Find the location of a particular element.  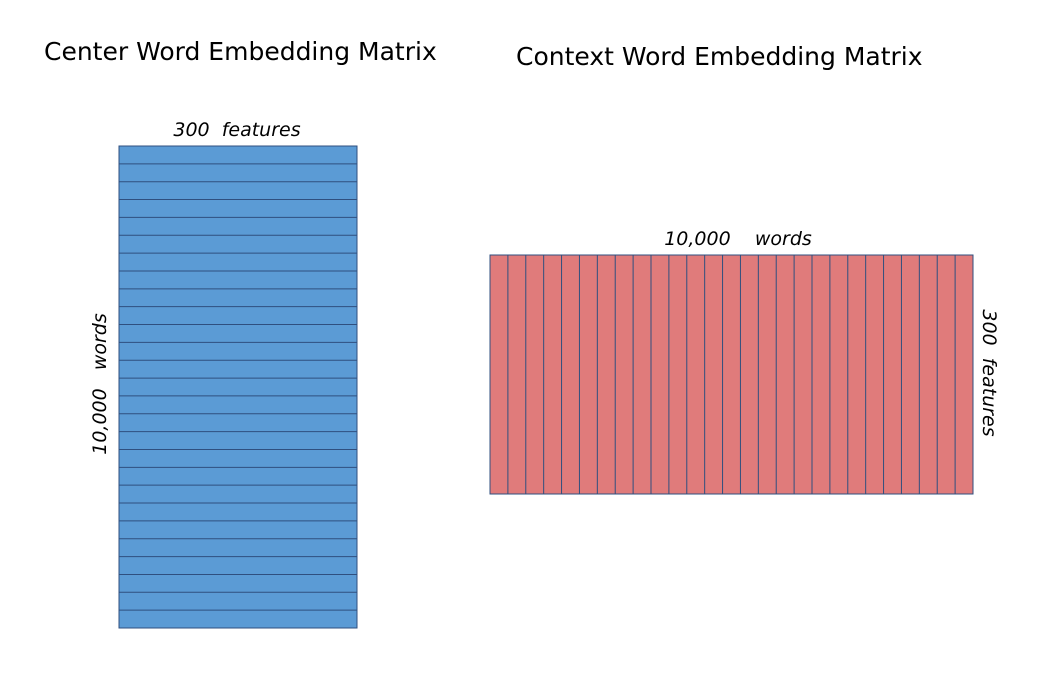

context-matrix-features-label: 300 features is located at coordinates (989, 372).